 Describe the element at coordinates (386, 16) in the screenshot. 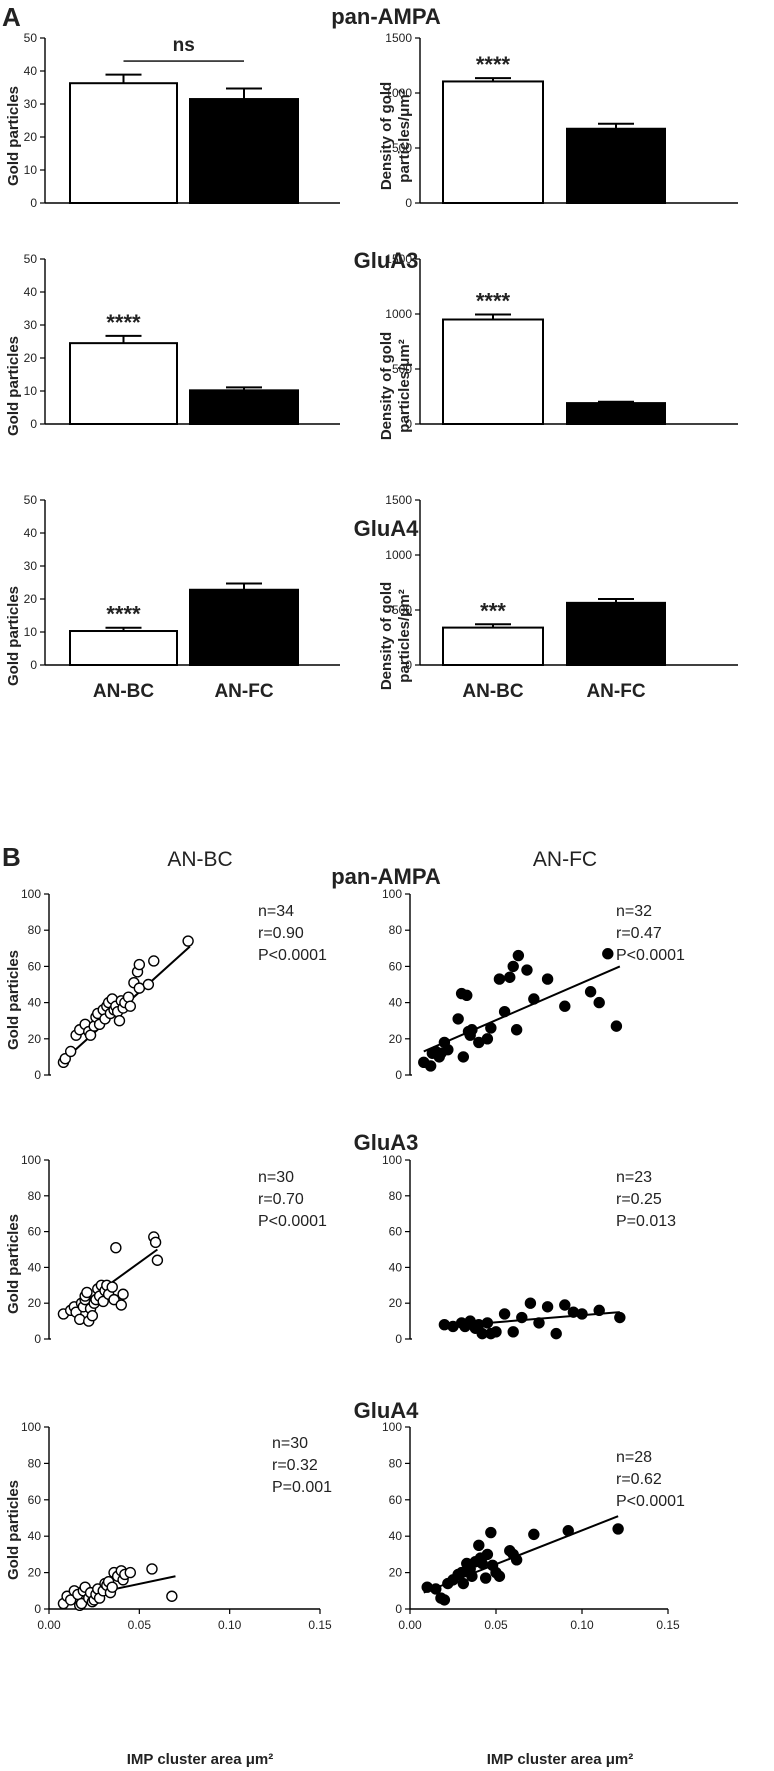

I see `row-title-a-panampa: pan-AMPA` at that location.